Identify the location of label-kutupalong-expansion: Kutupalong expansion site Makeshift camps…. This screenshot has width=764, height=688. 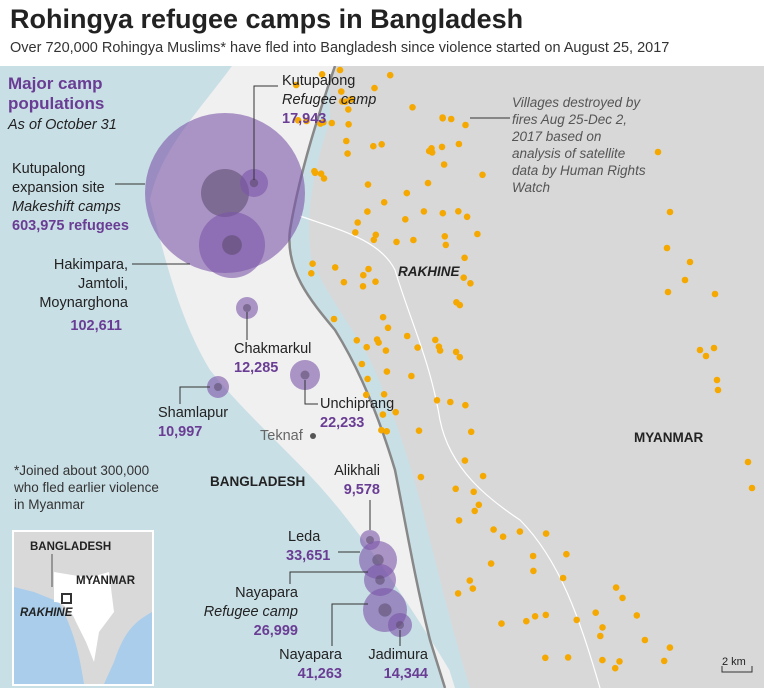
(70, 197).